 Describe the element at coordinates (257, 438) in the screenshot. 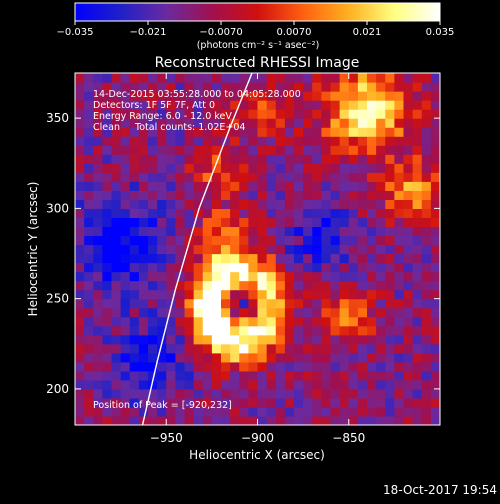

I see `x-tick-label: −900` at that location.